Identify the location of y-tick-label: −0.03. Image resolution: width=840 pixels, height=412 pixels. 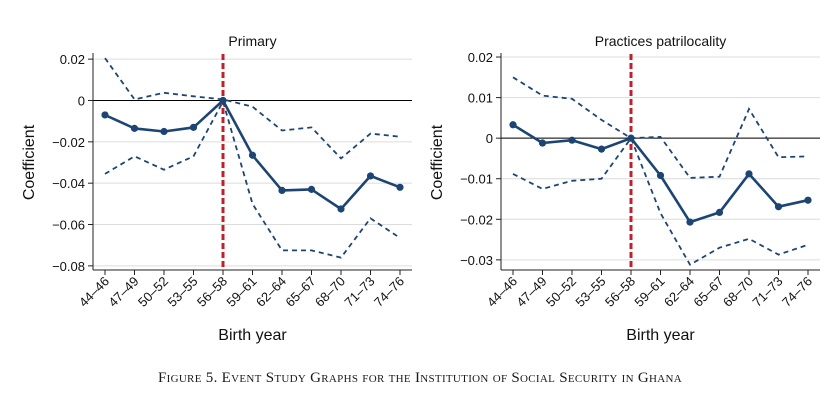
(476, 260).